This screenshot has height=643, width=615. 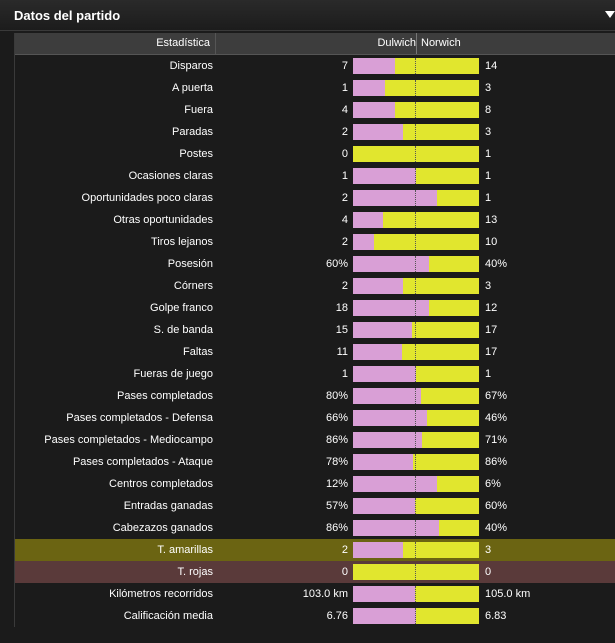 What do you see at coordinates (496, 616) in the screenshot?
I see `away-value: 6.83` at bounding box center [496, 616].